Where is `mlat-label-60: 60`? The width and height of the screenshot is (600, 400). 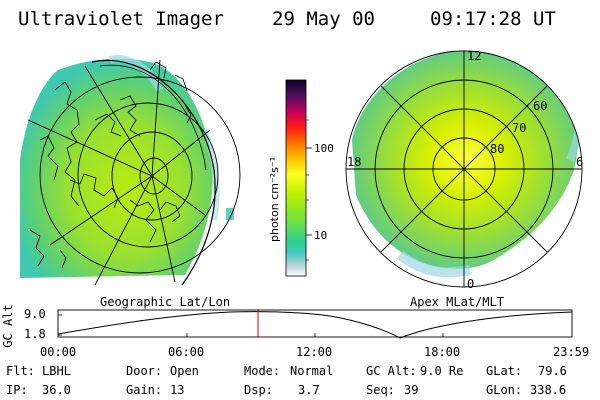 mlat-label-60: 60 is located at coordinates (540, 106).